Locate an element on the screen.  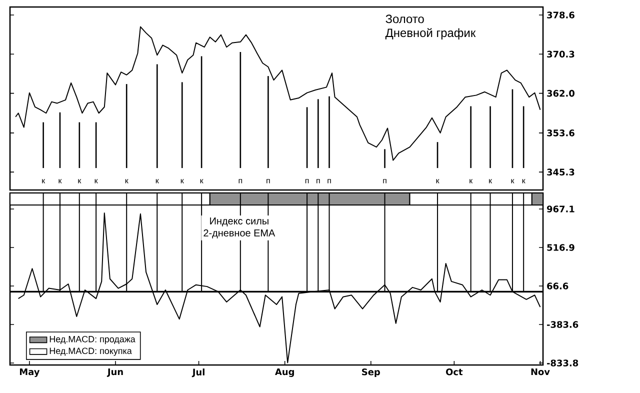
y-tick-label: 378.6 is located at coordinates (560, 15).